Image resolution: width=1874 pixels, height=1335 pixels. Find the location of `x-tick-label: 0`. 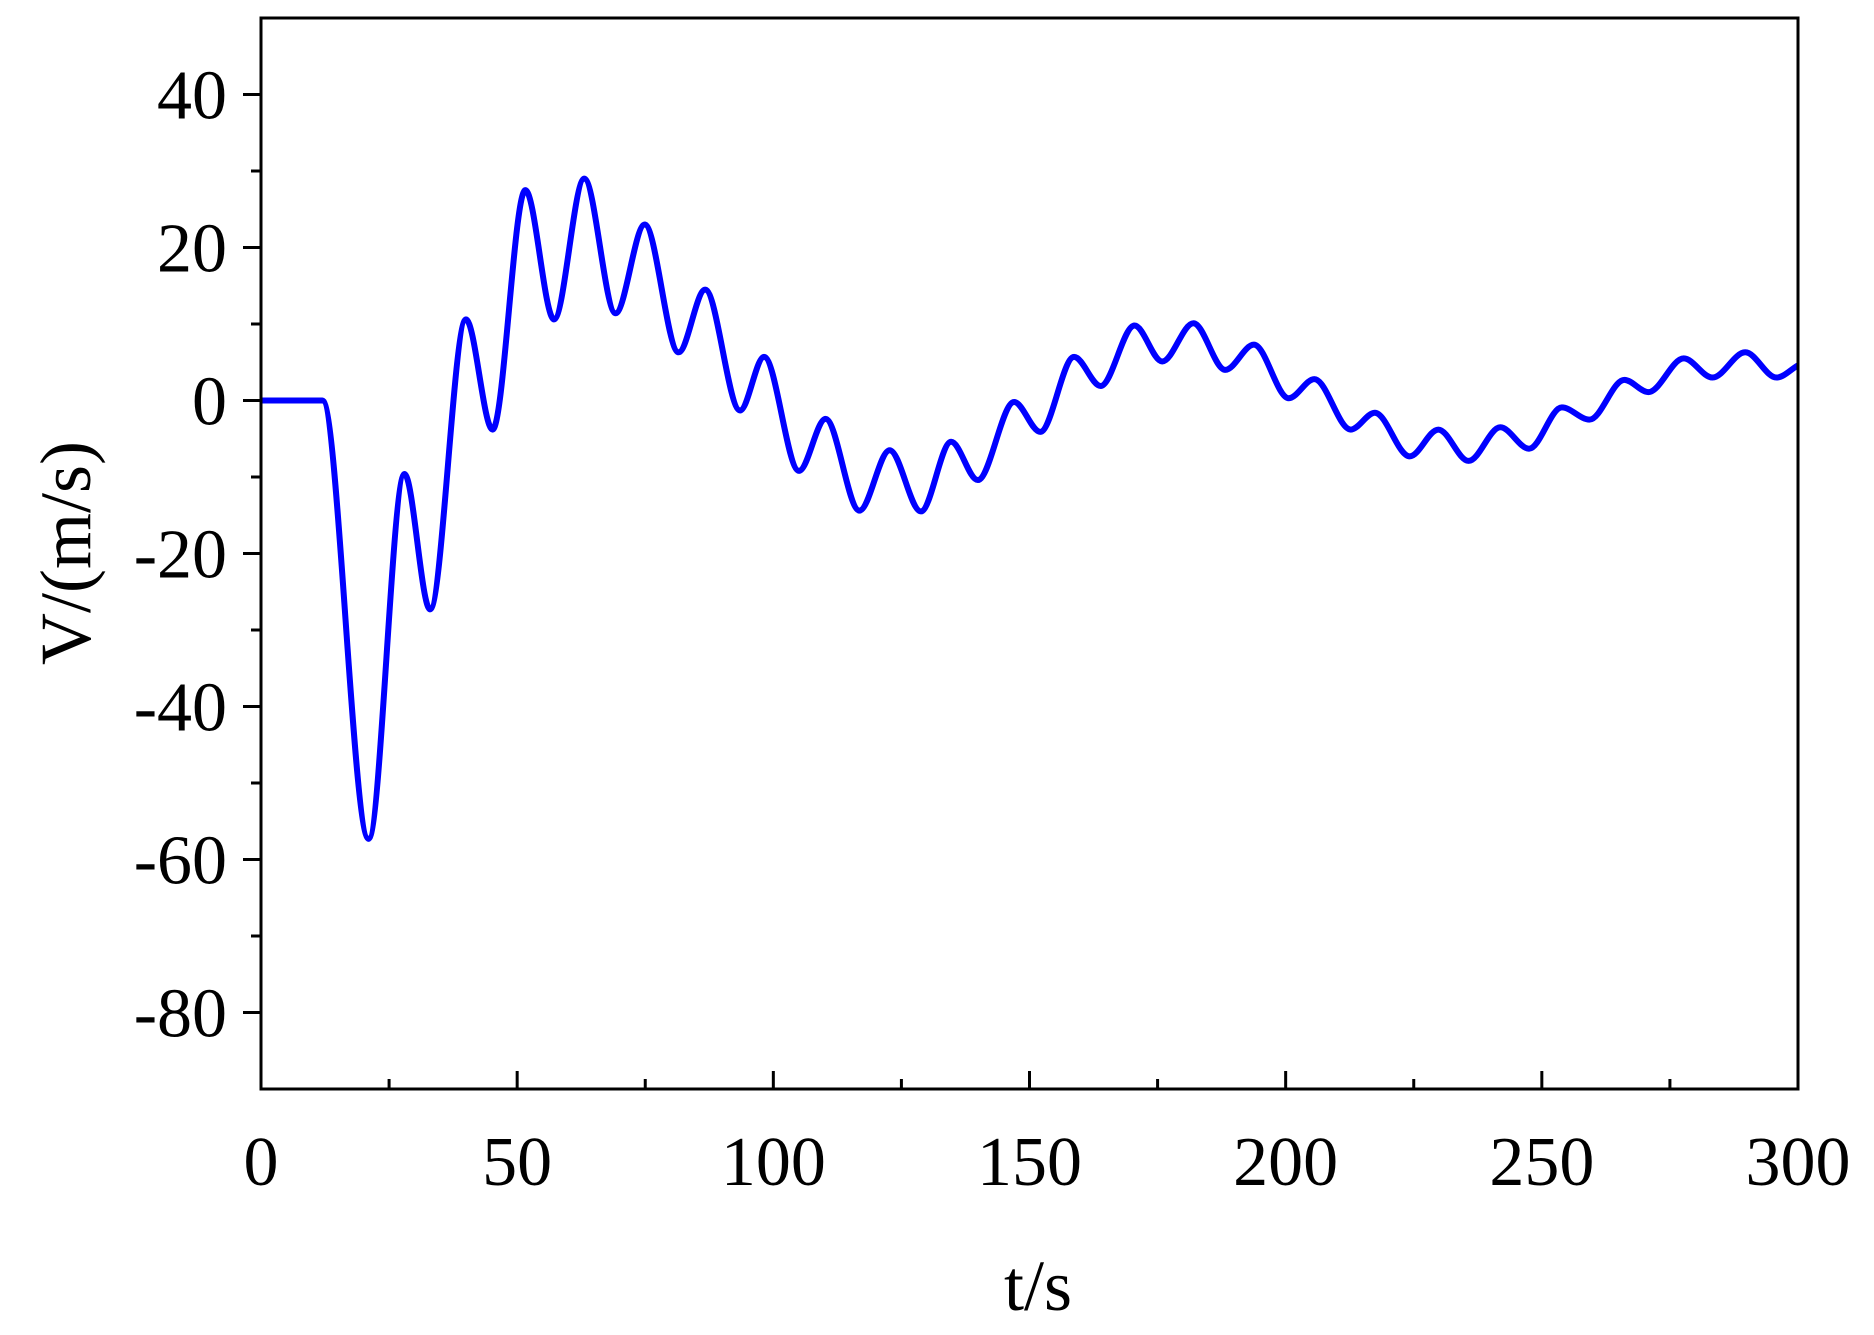

x-tick-label: 0 is located at coordinates (261, 1162).